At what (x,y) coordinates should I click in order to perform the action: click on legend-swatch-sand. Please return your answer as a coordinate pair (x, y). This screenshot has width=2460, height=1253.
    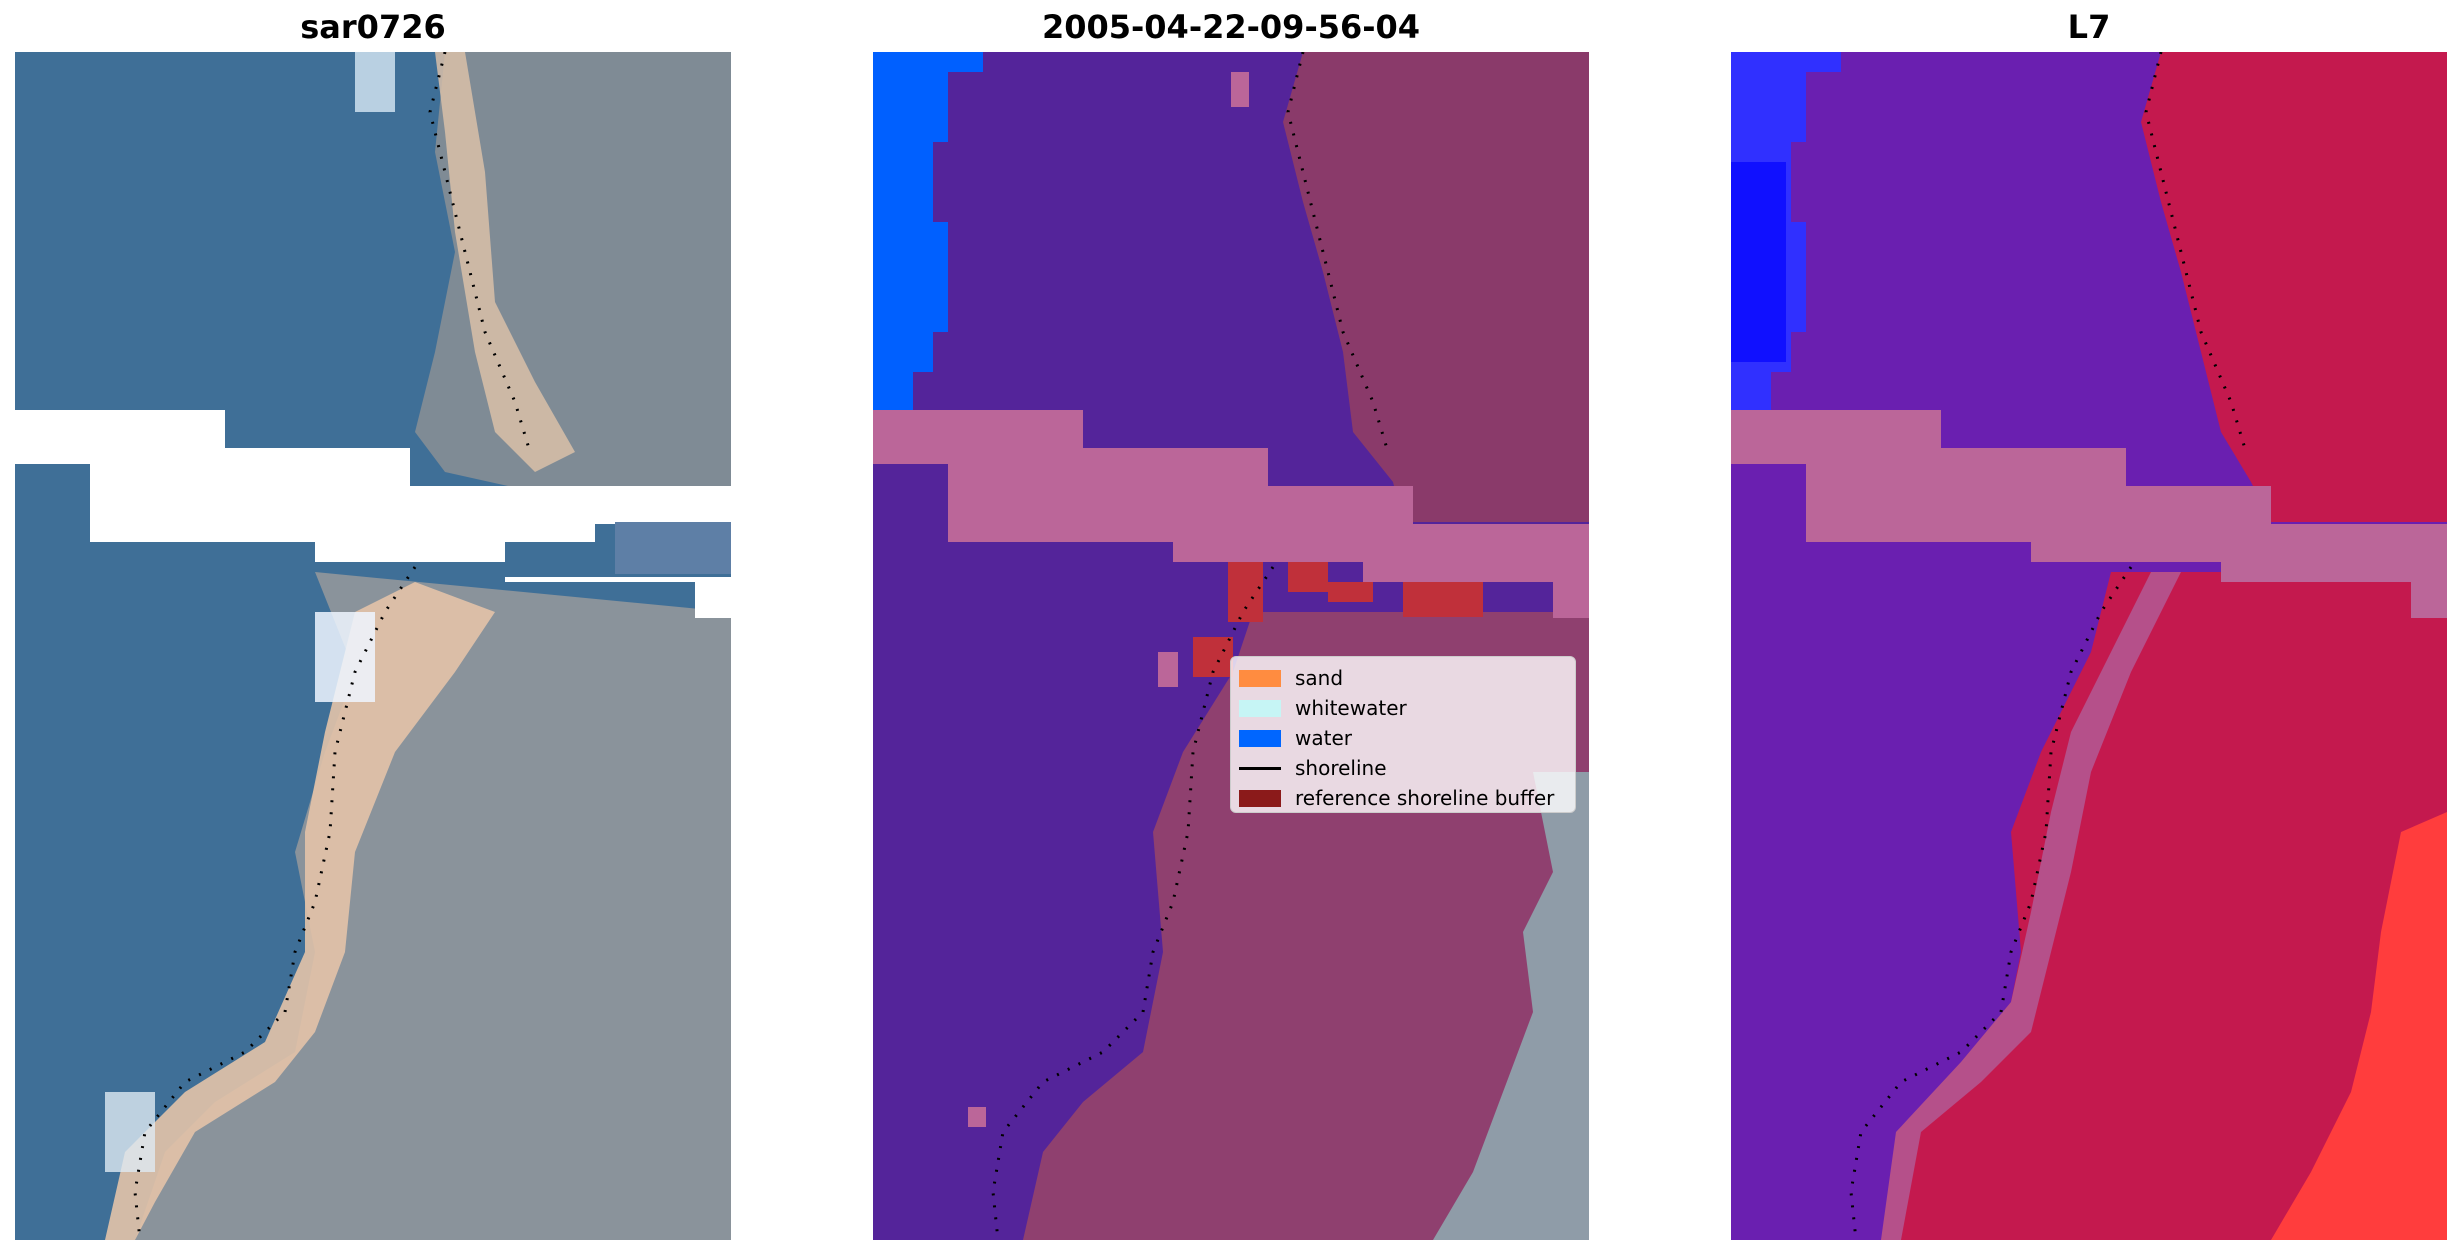
    Looking at the image, I should click on (1260, 678).